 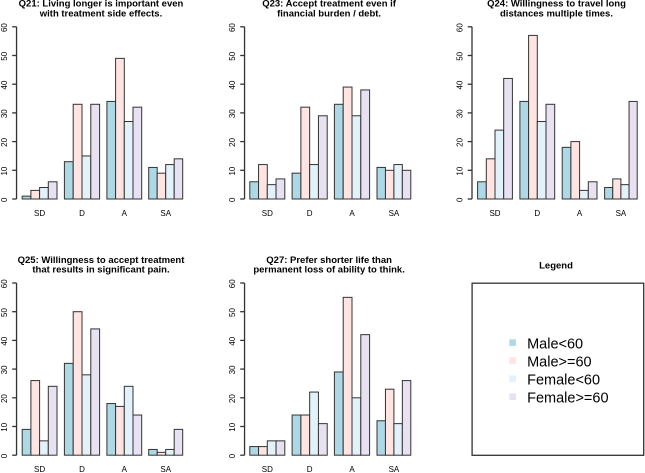 What do you see at coordinates (329, 260) in the screenshot?
I see `svg-text: Q27: Prefer shorter life than` at bounding box center [329, 260].